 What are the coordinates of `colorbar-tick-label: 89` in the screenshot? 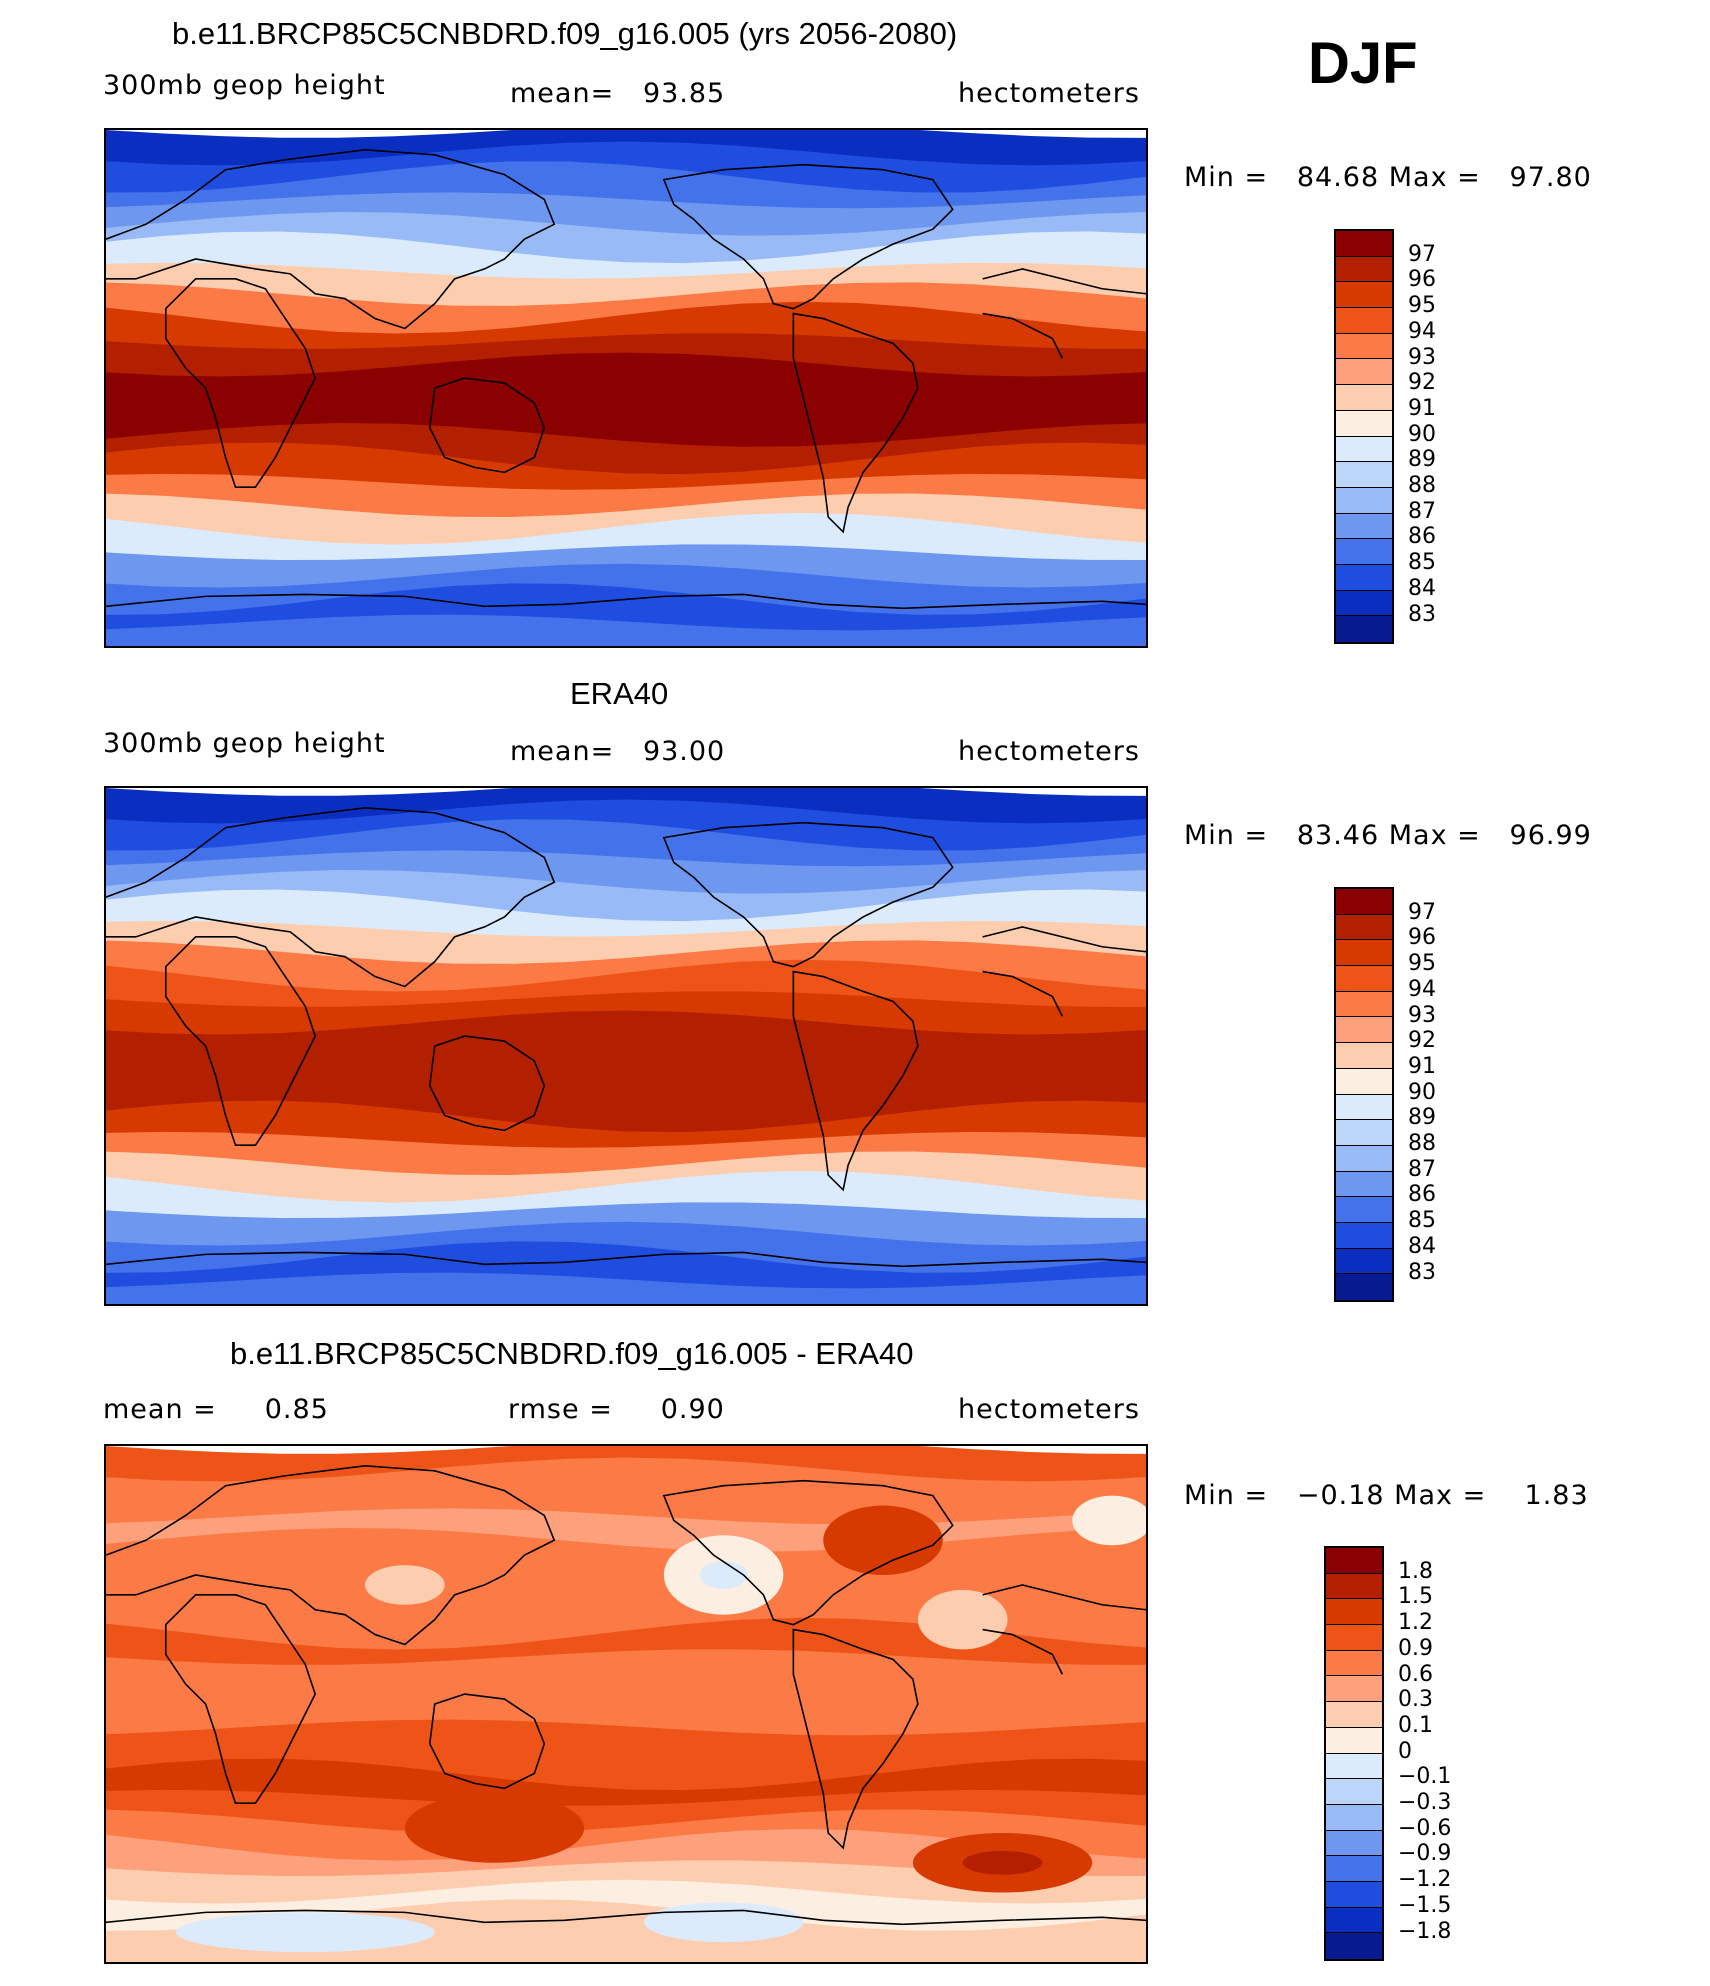 It's located at (1422, 1118).